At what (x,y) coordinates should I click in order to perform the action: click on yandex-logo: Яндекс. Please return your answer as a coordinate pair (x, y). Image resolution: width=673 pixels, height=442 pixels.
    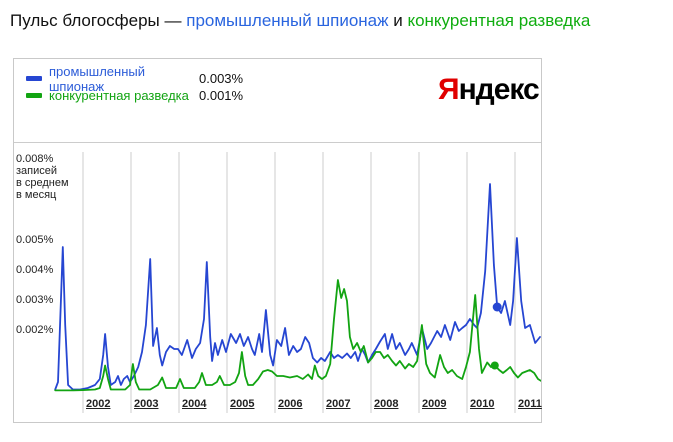
    Looking at the image, I should click on (489, 89).